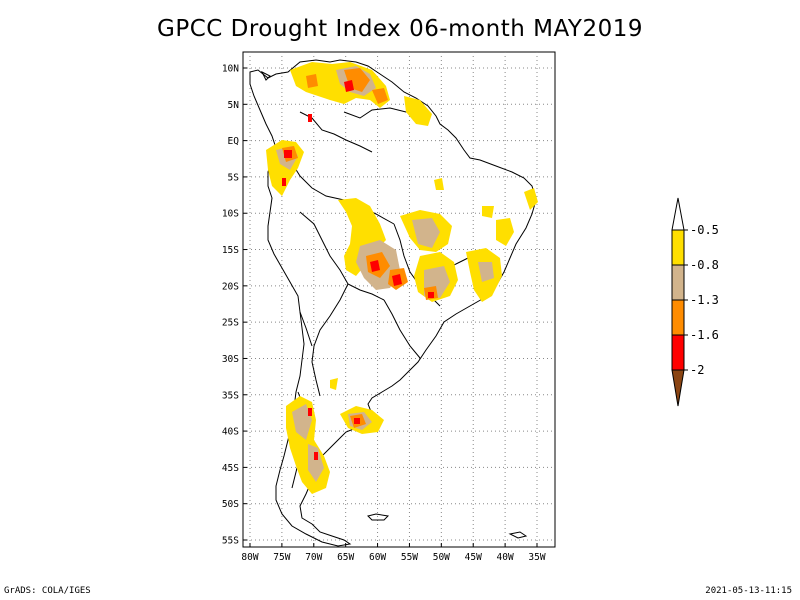 The image size is (800, 600). Describe the element at coordinates (704, 335) in the screenshot. I see `legend-label: -1.6` at that location.